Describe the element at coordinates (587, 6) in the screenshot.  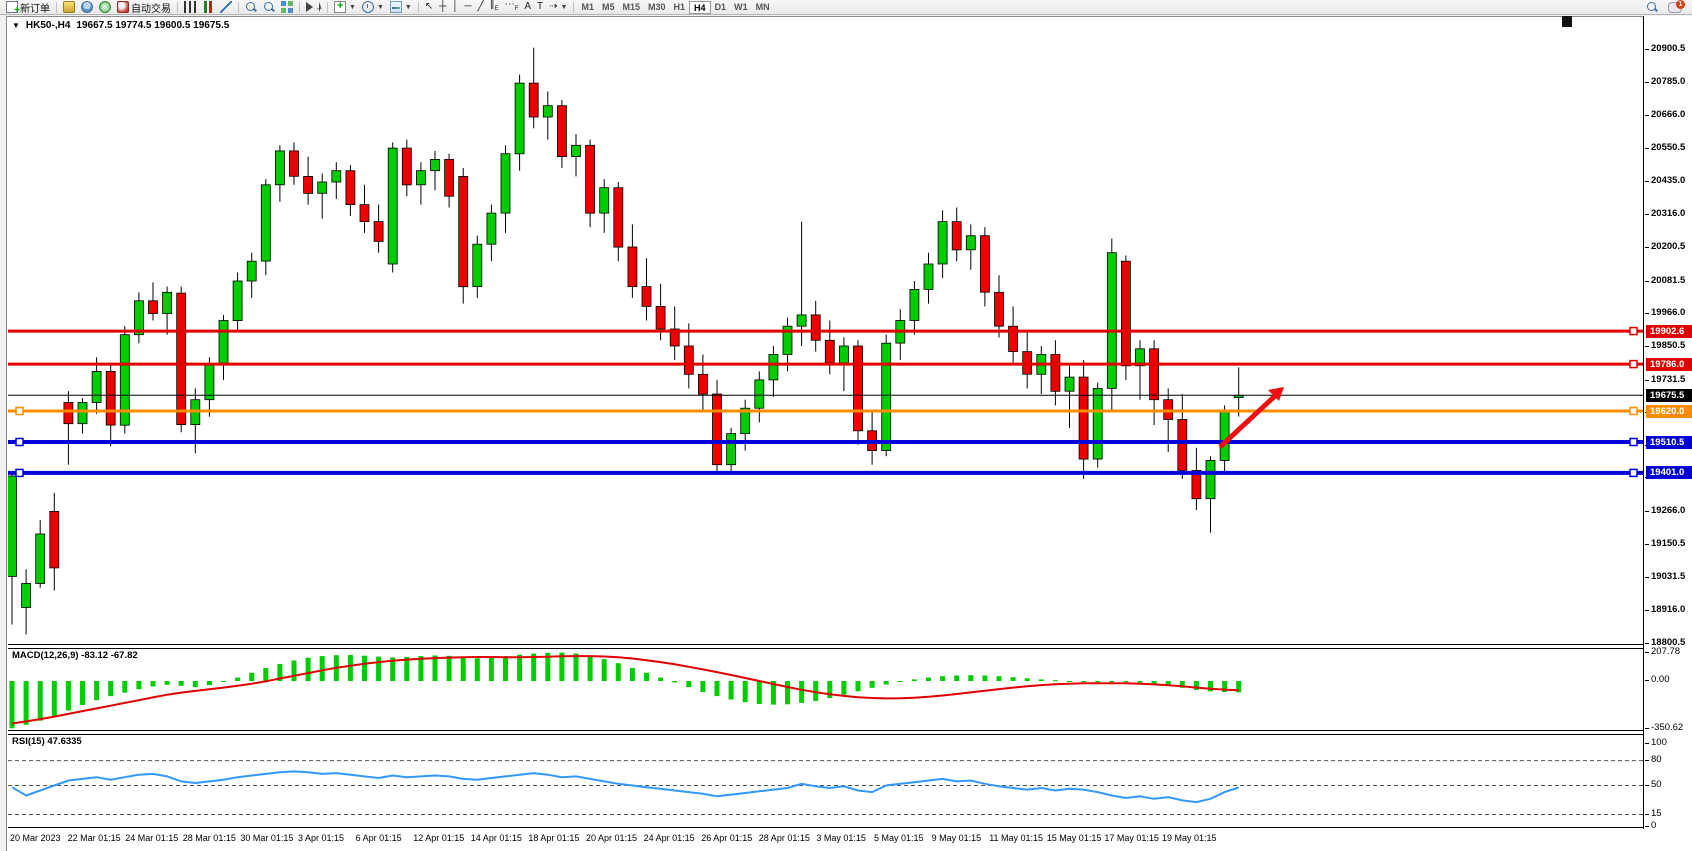
I see `timeframe-button-m1: M1` at that location.